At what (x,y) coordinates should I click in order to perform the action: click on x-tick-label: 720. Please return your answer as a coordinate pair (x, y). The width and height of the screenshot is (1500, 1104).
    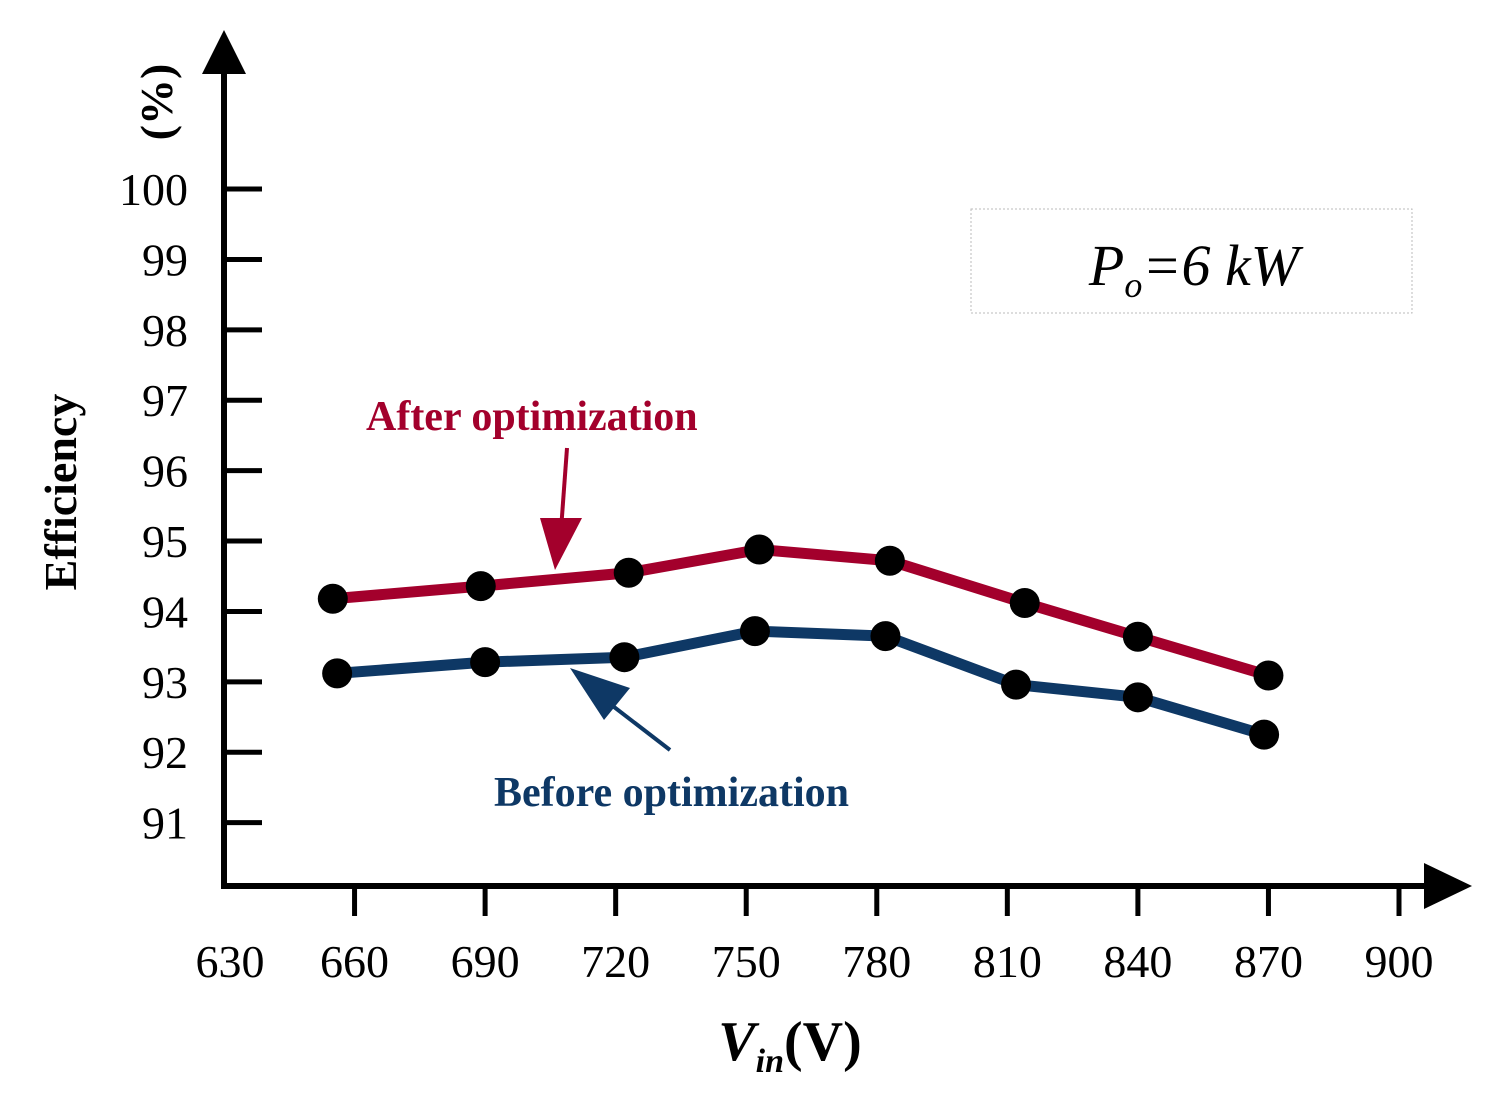
    Looking at the image, I should click on (615, 961).